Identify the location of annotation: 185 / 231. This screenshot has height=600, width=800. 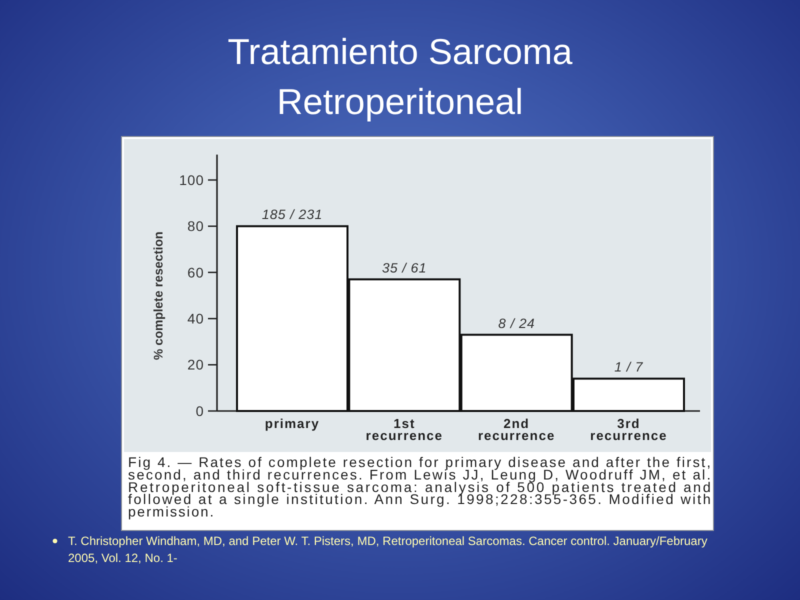
(292, 214).